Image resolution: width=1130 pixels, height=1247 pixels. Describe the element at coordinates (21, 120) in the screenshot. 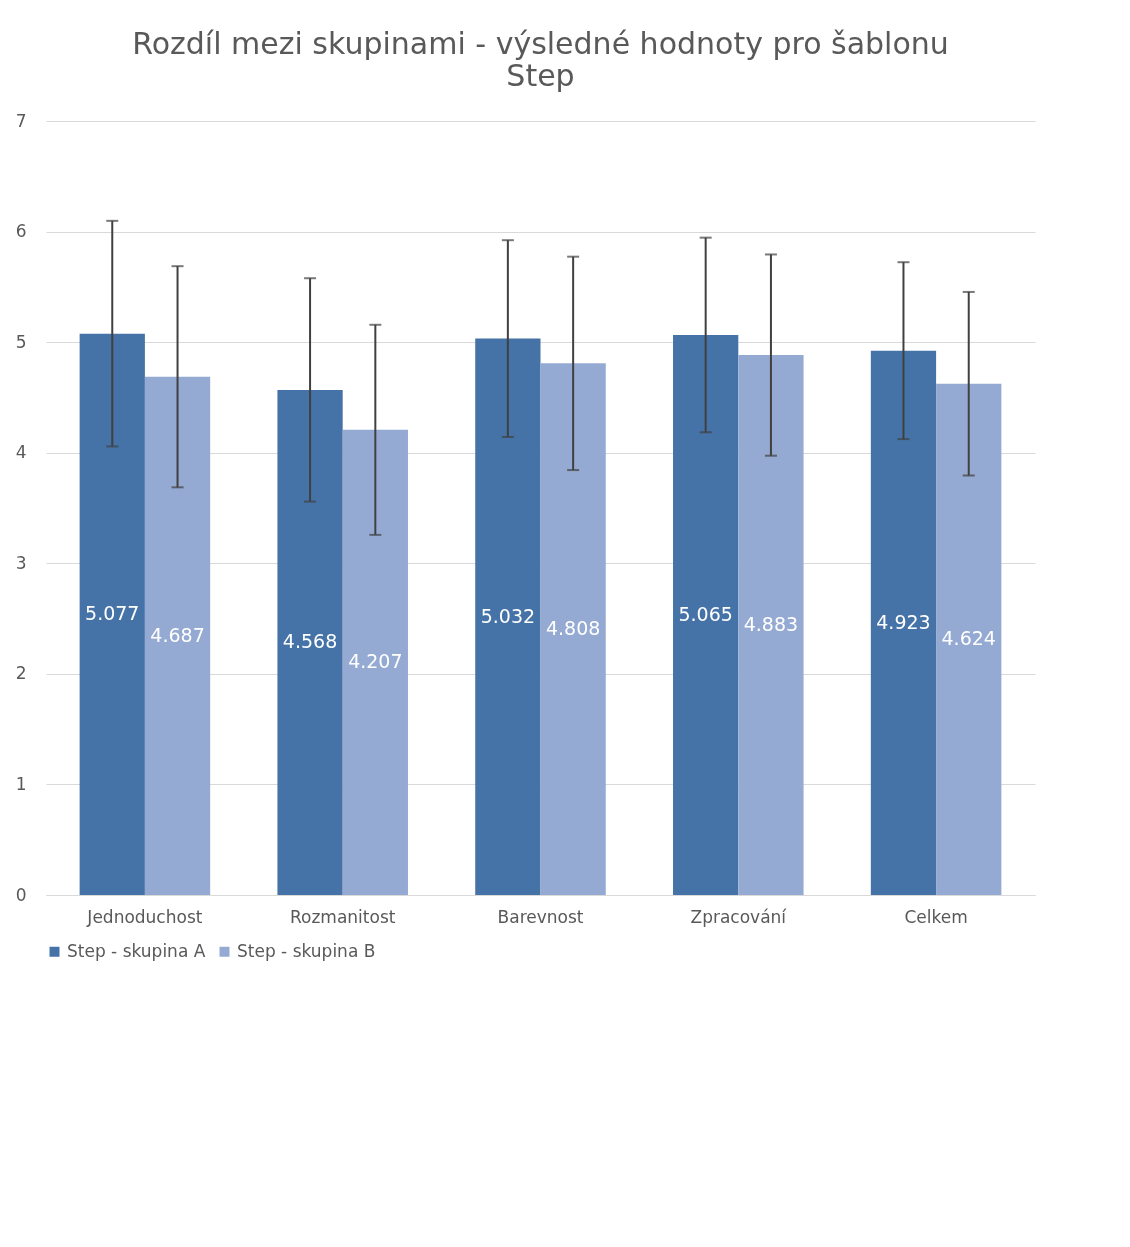

I see `y-tick-label: 7` at that location.